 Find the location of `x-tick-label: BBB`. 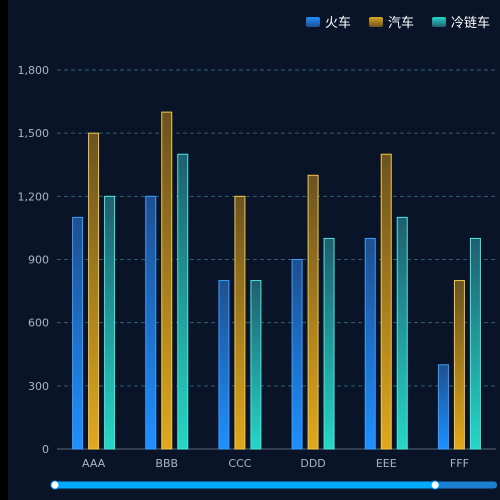

x-tick-label: BBB is located at coordinates (166, 463).